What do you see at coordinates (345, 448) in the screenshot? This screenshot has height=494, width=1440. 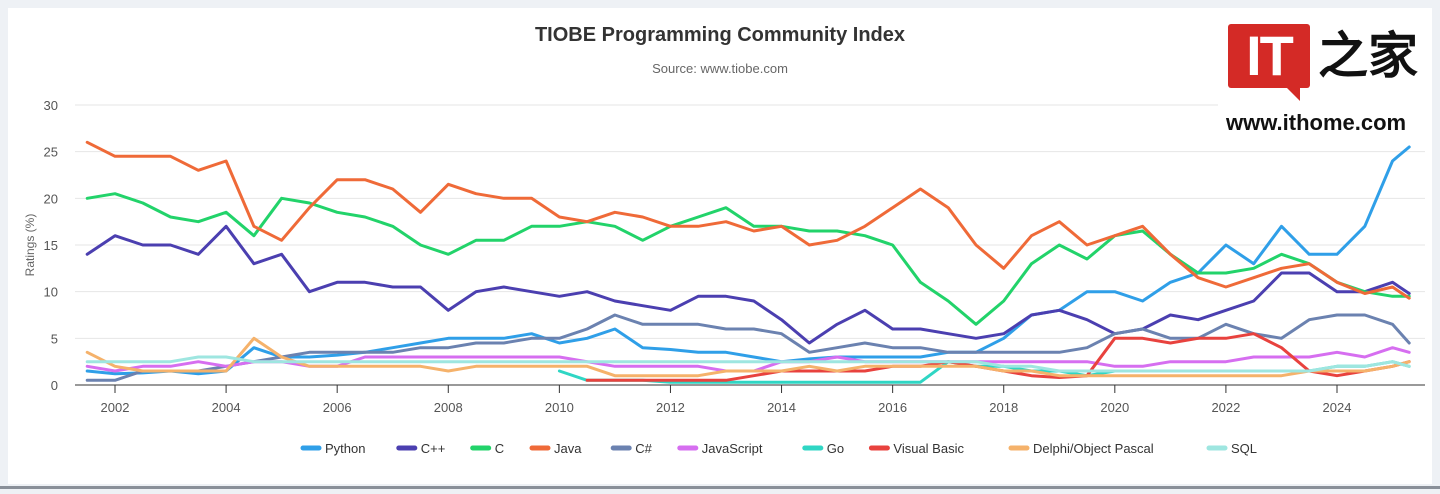 I see `legend-label: Python` at bounding box center [345, 448].